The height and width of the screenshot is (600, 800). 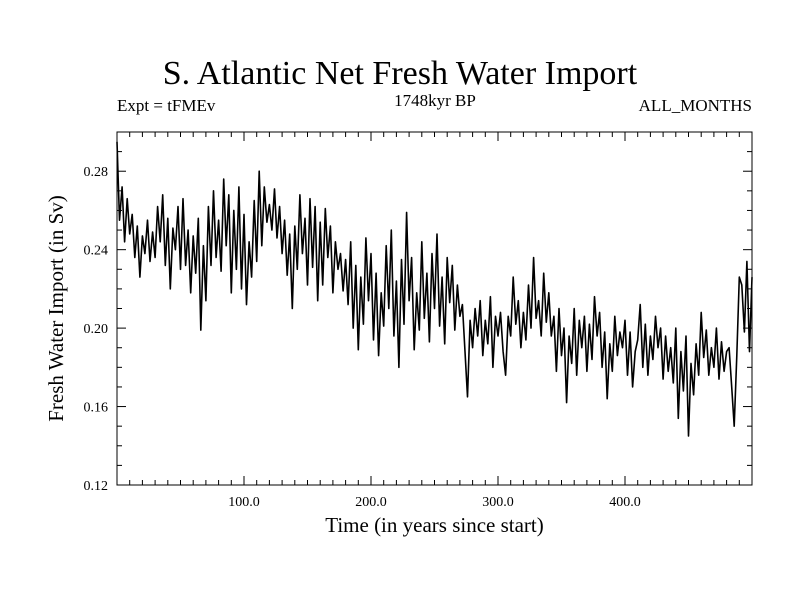 What do you see at coordinates (56, 308) in the screenshot?
I see `y-axis-label: Fresh Water Import (in Sv)` at bounding box center [56, 308].